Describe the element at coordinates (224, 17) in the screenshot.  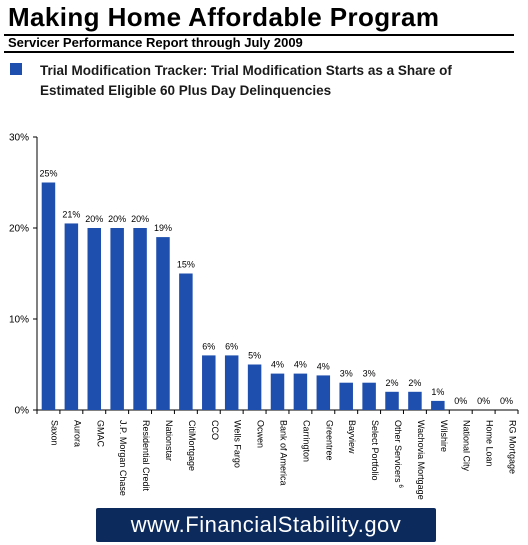
I see `page-title: Making Home Affordable Program` at that location.